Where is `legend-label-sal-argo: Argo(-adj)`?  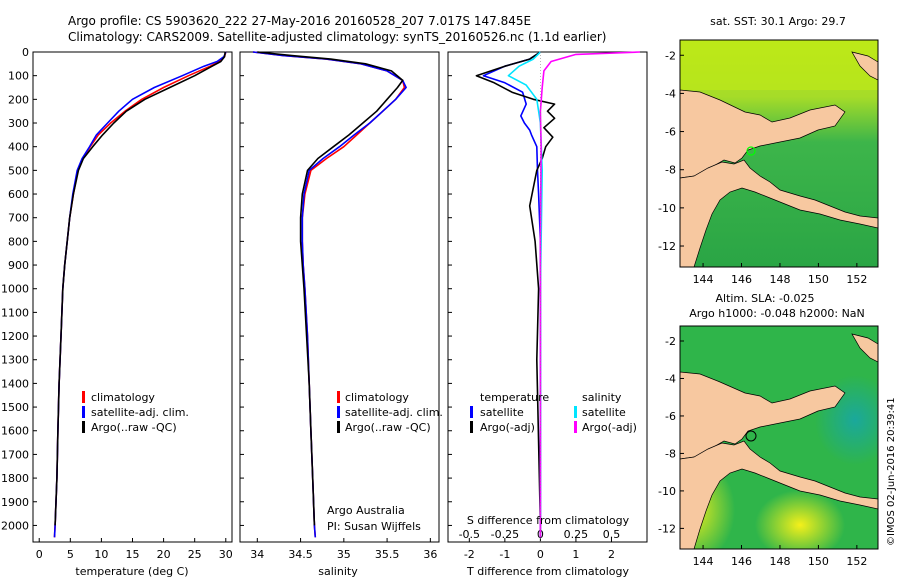 legend-label-sal-argo: Argo(-adj) is located at coordinates (609, 427).